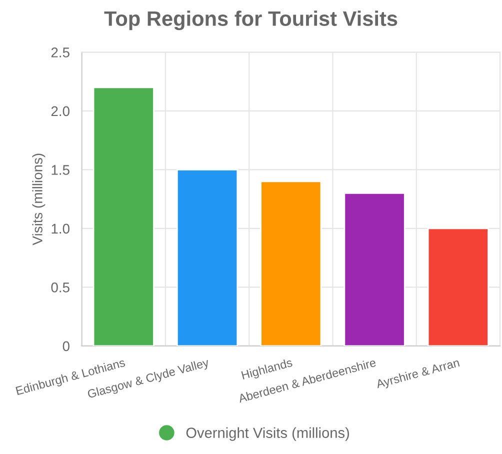  What do you see at coordinates (267, 434) in the screenshot?
I see `legend-label: Overnight Visits (millions)` at bounding box center [267, 434].